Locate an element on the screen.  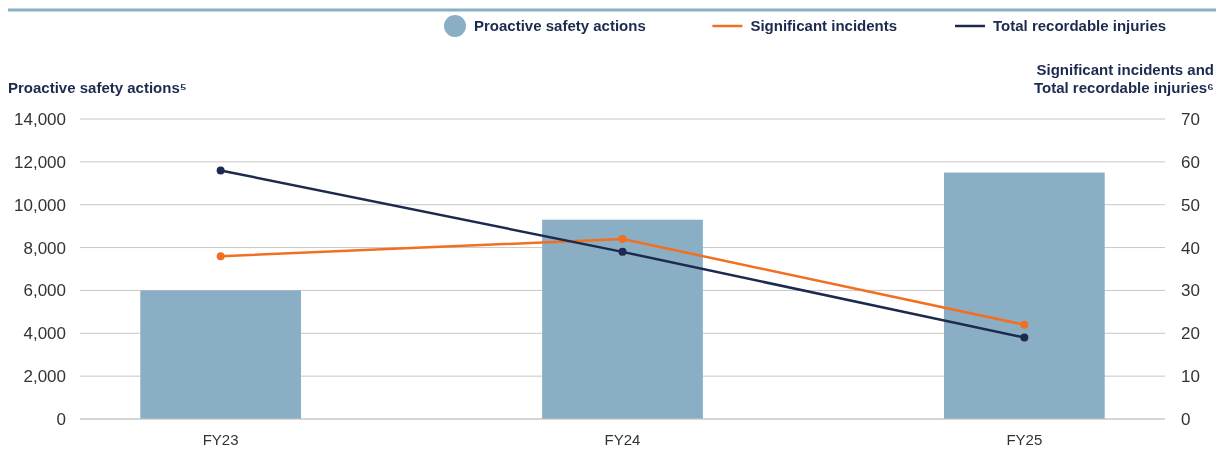
y-tick-label: 10,000 is located at coordinates (40, 205).